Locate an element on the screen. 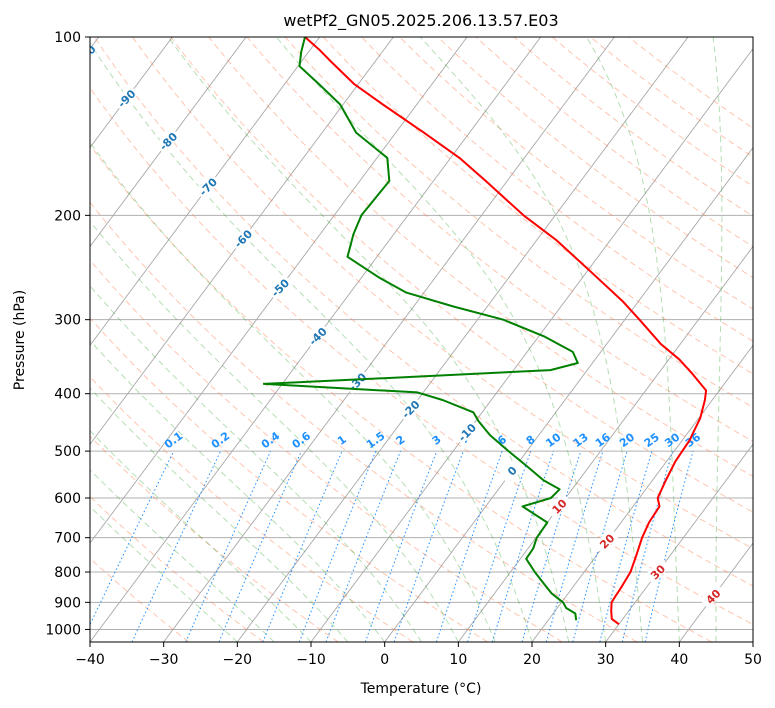 The image size is (775, 708). y-tick-label: 700 is located at coordinates (67, 539).